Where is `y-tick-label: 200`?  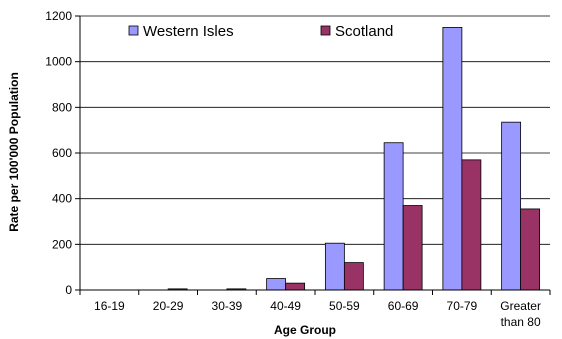
y-tick-label: 200 is located at coordinates (62, 244).